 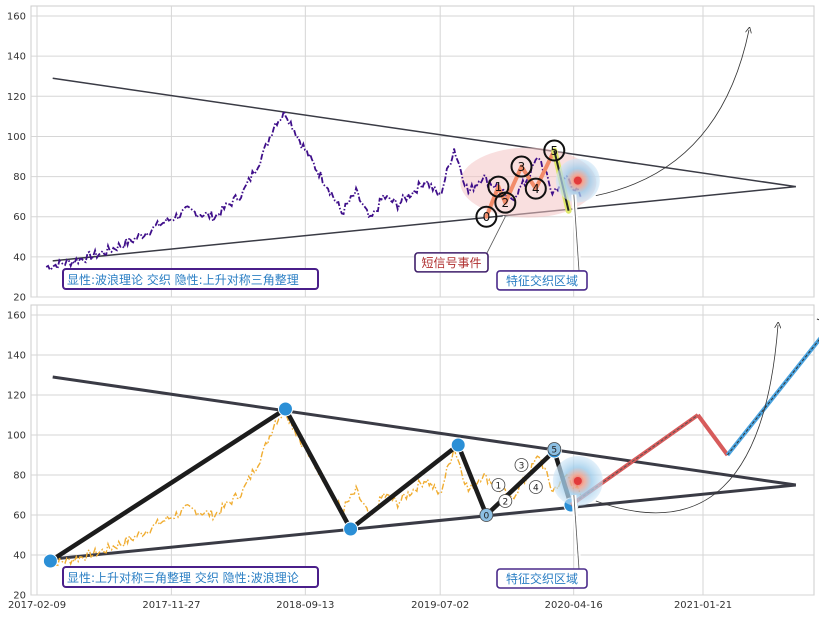 I want to click on x-tick-label: 2018-09-13, so click(x=305, y=605).